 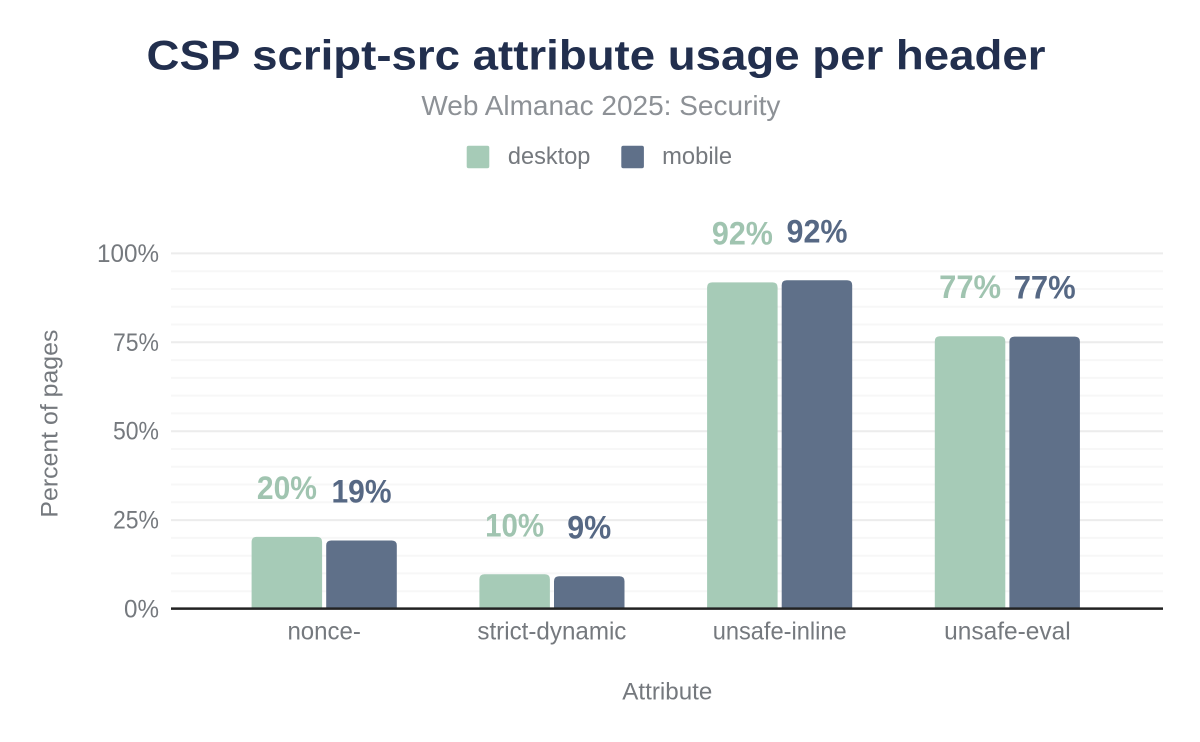 What do you see at coordinates (1007, 632) in the screenshot?
I see `svg-text: unsafe-eval` at bounding box center [1007, 632].